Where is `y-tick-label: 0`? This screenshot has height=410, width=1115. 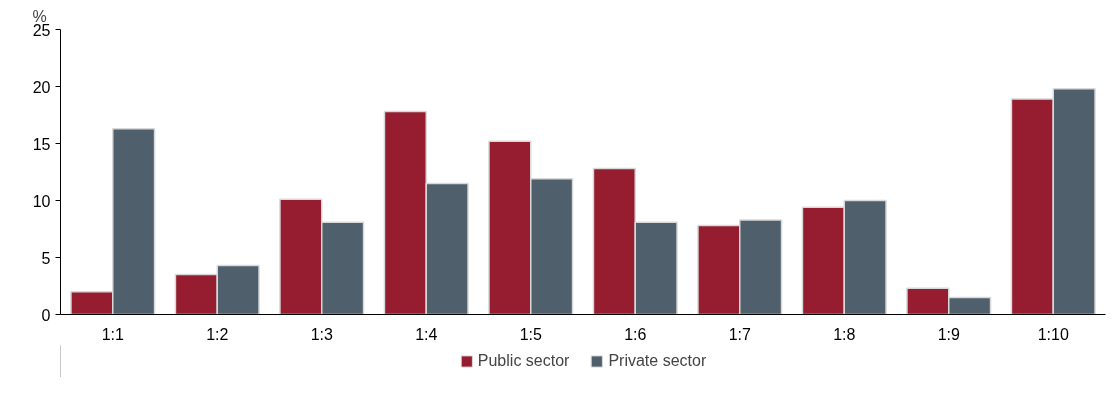
y-tick-label: 0 is located at coordinates (46, 315).